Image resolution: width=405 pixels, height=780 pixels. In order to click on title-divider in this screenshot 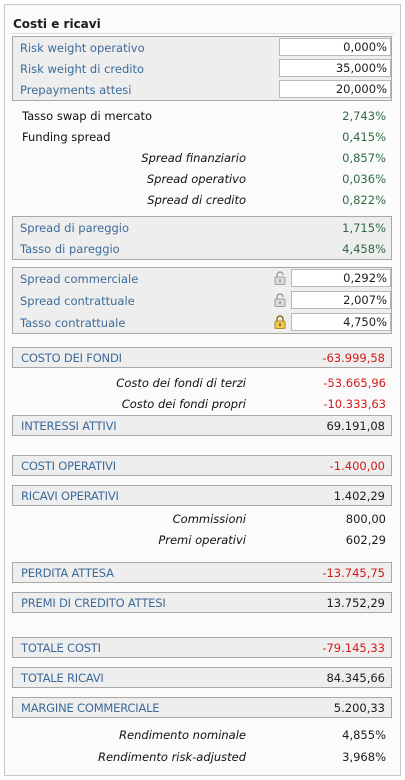, I will do `click(202, 33)`.